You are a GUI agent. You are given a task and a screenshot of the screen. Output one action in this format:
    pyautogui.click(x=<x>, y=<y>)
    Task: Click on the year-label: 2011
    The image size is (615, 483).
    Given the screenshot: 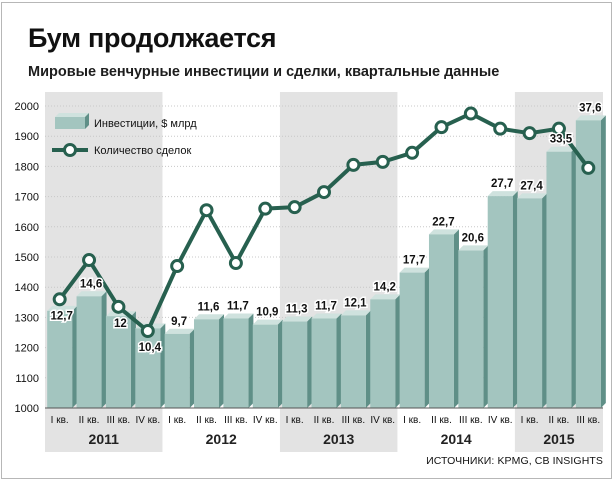 What is the action you would take?
    pyautogui.click(x=104, y=439)
    